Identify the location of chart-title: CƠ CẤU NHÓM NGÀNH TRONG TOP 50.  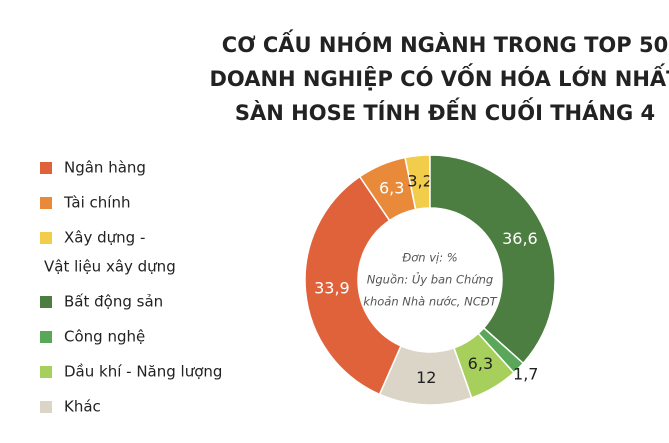
(445, 43).